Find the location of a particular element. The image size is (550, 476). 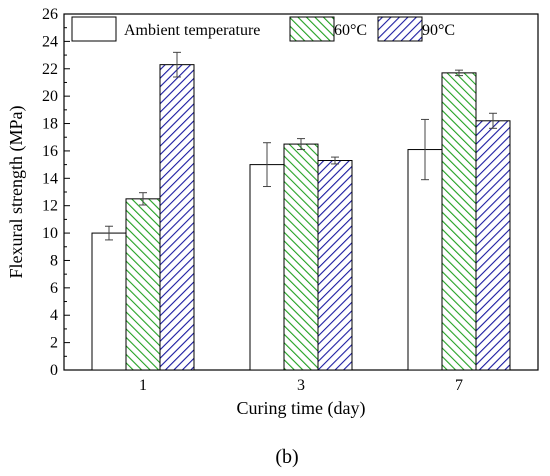

x-axis-title: Curing time (day) is located at coordinates (301, 408).